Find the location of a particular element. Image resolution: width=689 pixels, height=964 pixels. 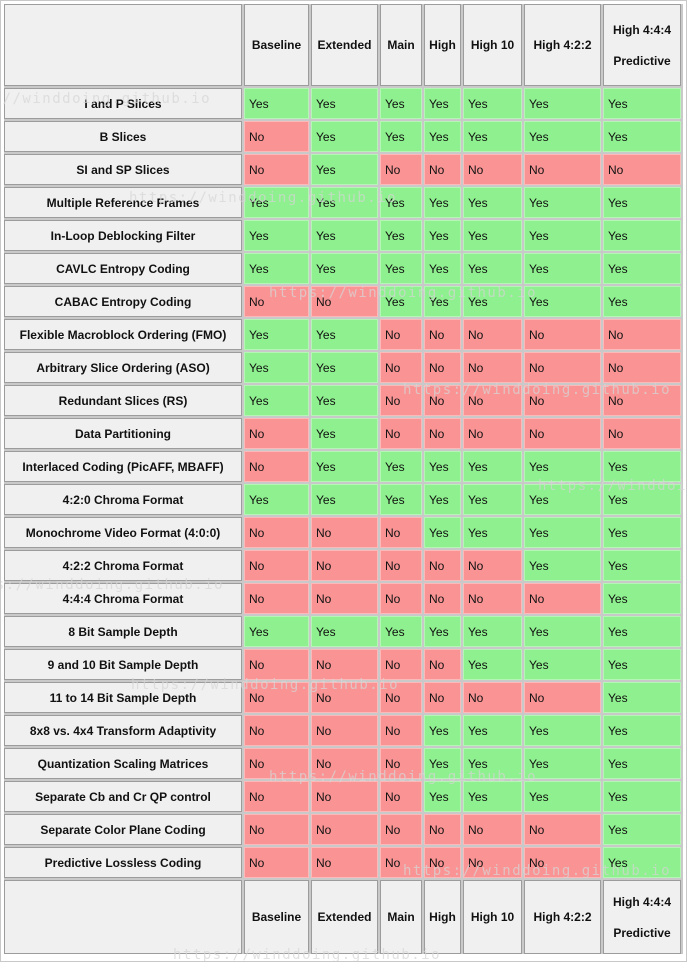

corner-cell-bottom is located at coordinates (123, 917).